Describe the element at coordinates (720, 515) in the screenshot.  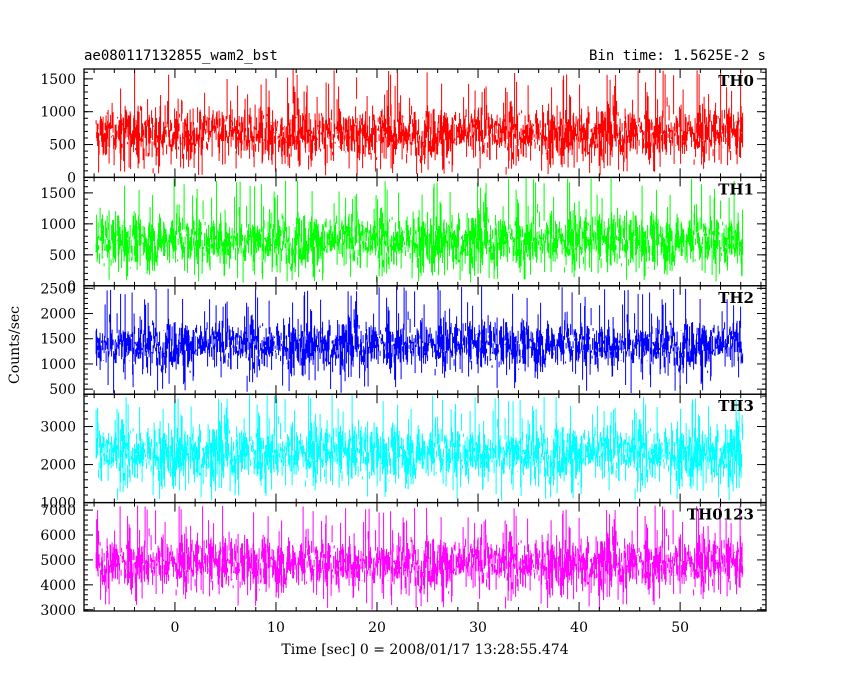
I see `series-label: TH0123` at that location.